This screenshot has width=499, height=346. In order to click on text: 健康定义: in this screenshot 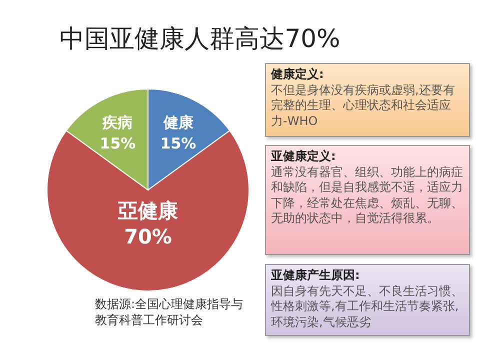, I will do `click(298, 74)`.